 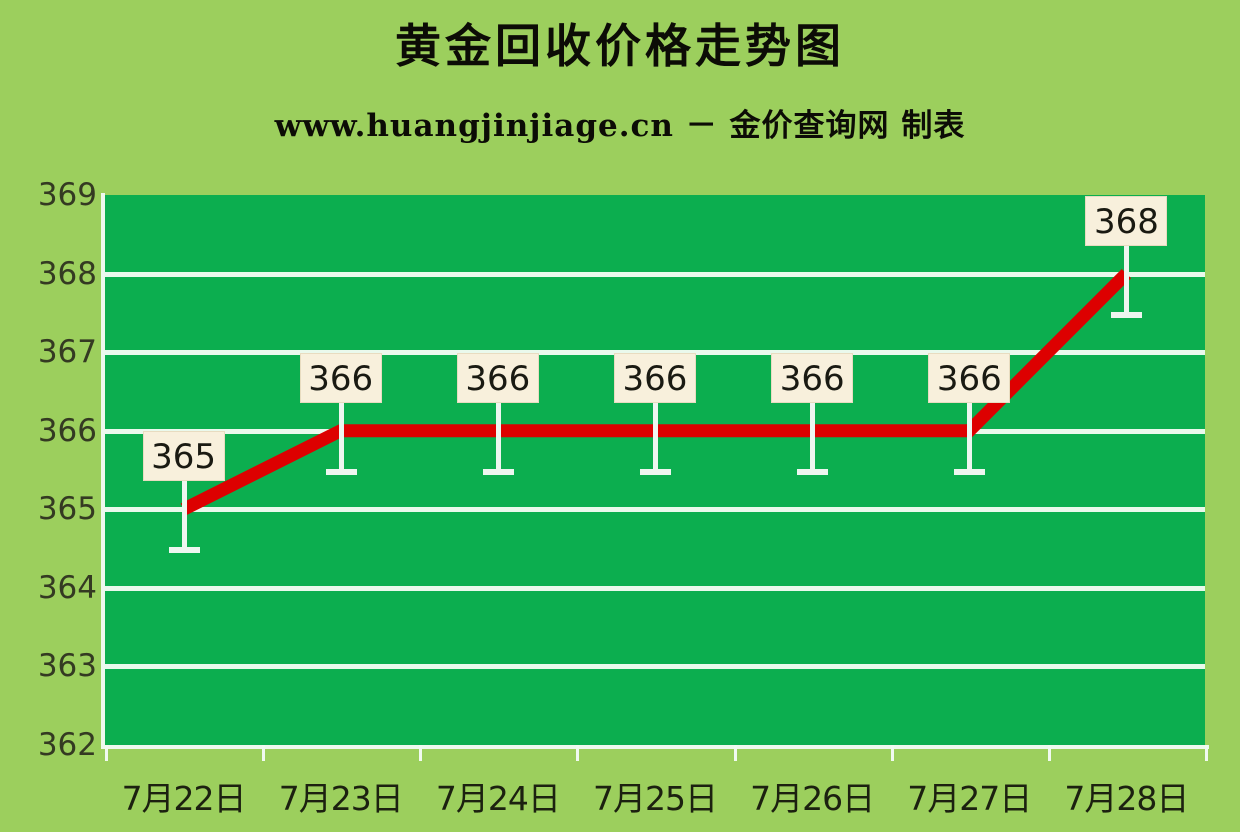 What do you see at coordinates (67, 430) in the screenshot?
I see `y-axis-tick-label: 366` at bounding box center [67, 430].